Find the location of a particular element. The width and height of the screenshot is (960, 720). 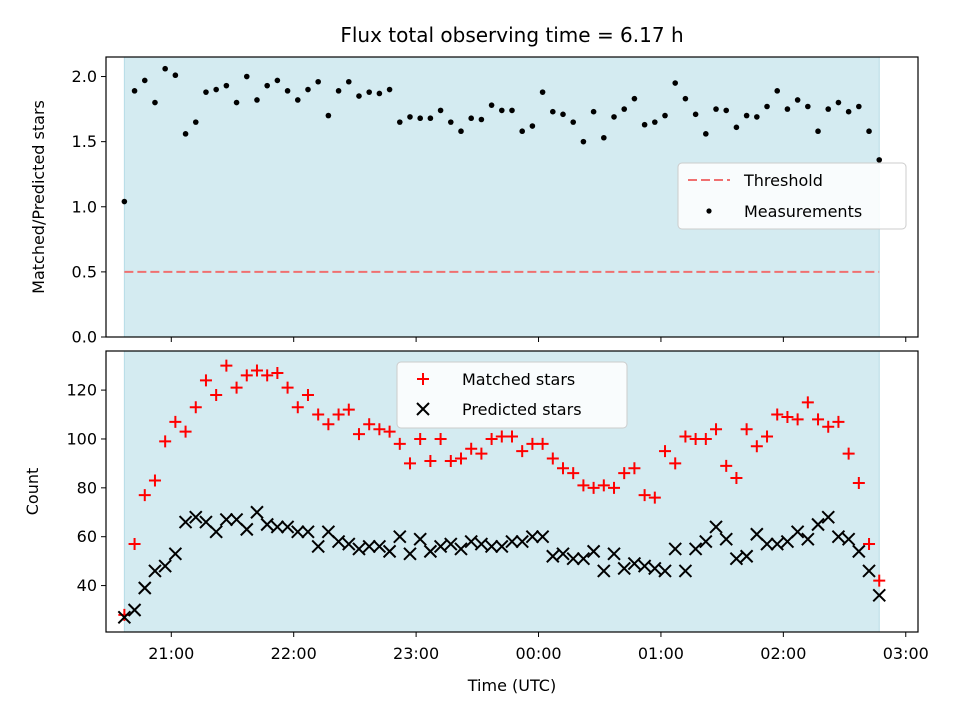

bottom-y-ticks: 40 60 80 100 120 is located at coordinates (86, 488).